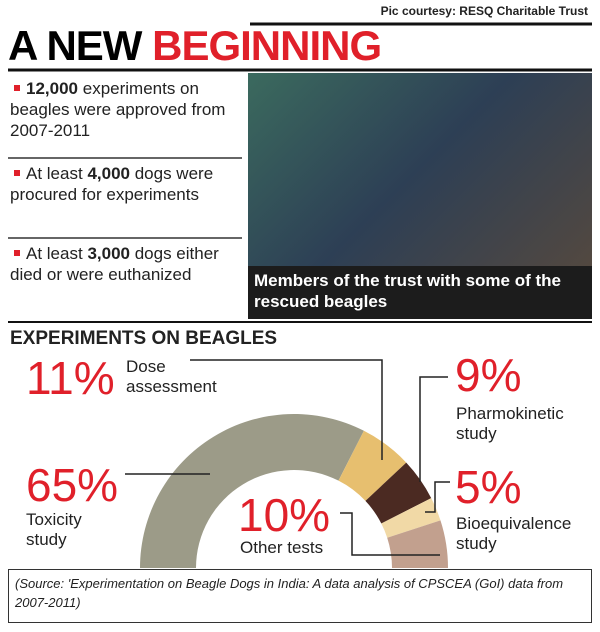 The width and height of the screenshot is (600, 632). Describe the element at coordinates (514, 533) in the screenshot. I see `category-label: Bioequivalence study` at that location.